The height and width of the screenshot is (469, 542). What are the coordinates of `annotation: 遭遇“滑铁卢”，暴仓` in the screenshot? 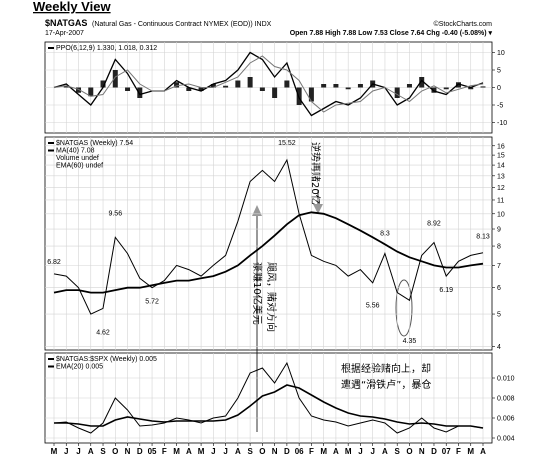 It's located at (386, 384).